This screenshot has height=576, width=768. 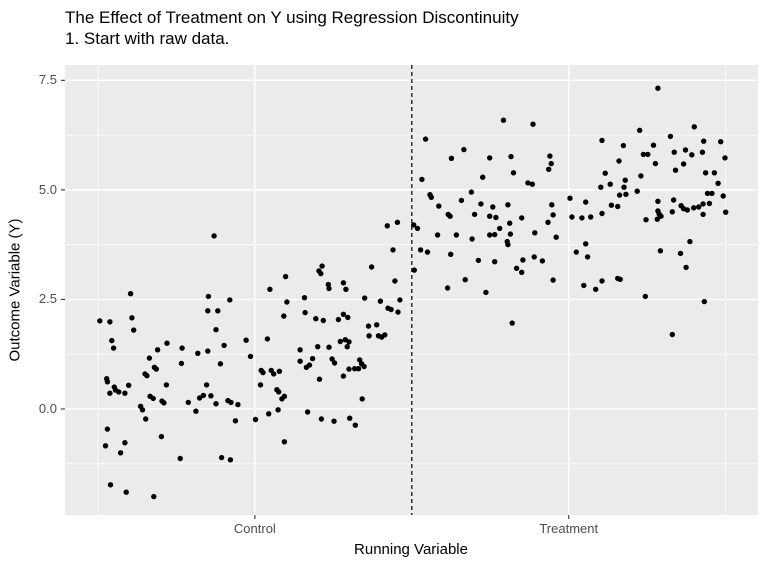 I want to click on plot-title-line2: 1. Start with raw data., so click(x=147, y=38).